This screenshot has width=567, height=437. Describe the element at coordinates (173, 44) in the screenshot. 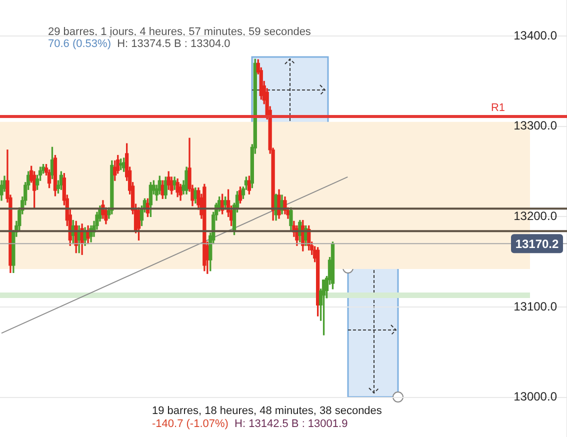

I see `annotation: H: 13374.5 B : 13304.0` at that location.